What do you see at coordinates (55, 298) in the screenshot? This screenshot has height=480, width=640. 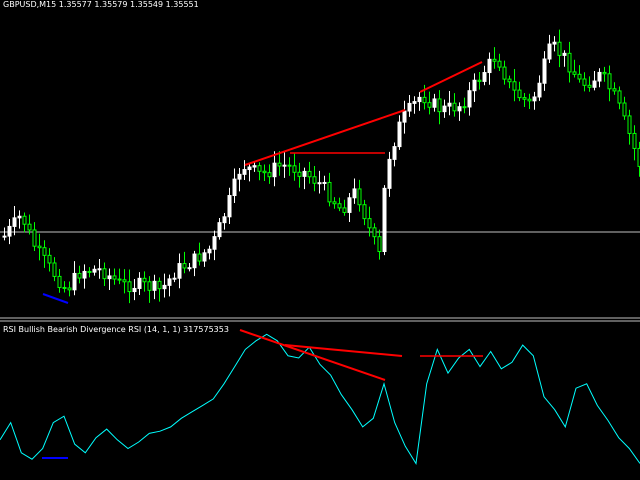 I see `bullish-divergence-line` at bounding box center [55, 298].